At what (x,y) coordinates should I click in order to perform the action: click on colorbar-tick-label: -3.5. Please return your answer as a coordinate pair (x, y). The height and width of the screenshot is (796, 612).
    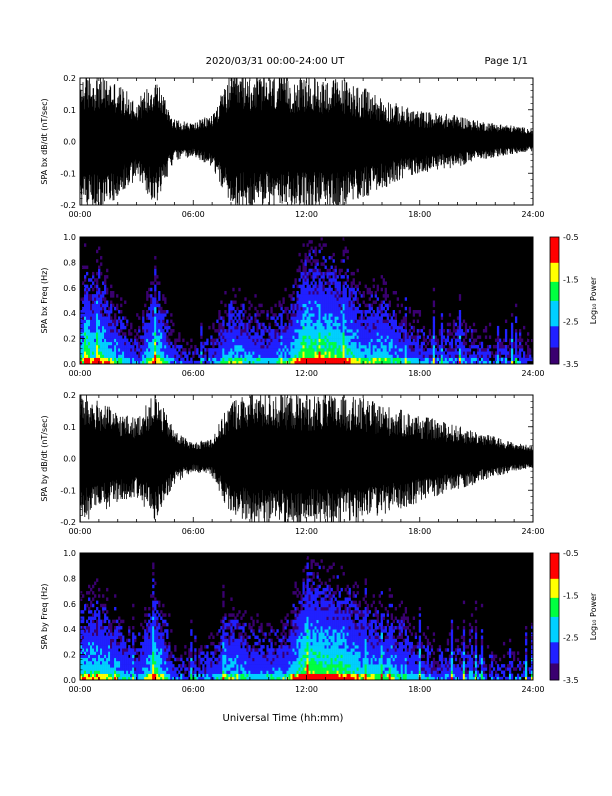
    Looking at the image, I should click on (571, 364).